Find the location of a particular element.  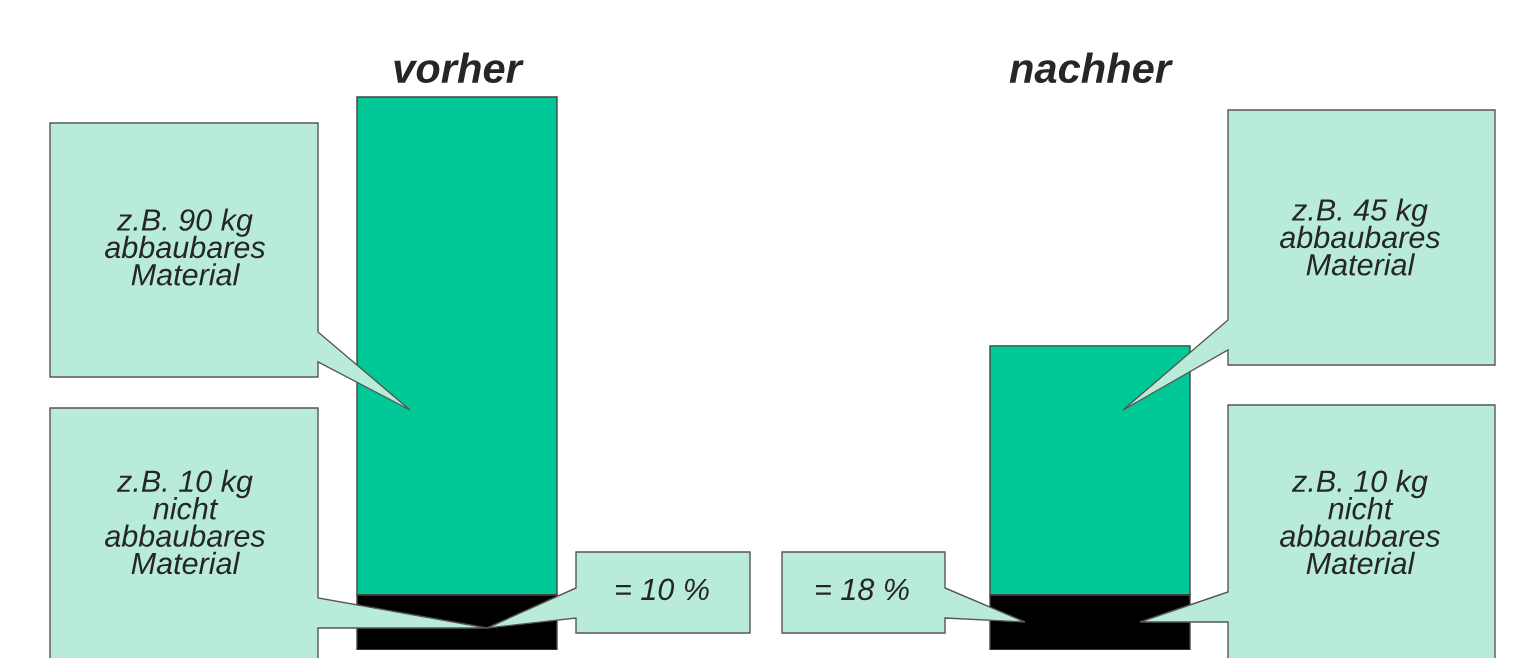

annotation: = 18 % is located at coordinates (862, 589).